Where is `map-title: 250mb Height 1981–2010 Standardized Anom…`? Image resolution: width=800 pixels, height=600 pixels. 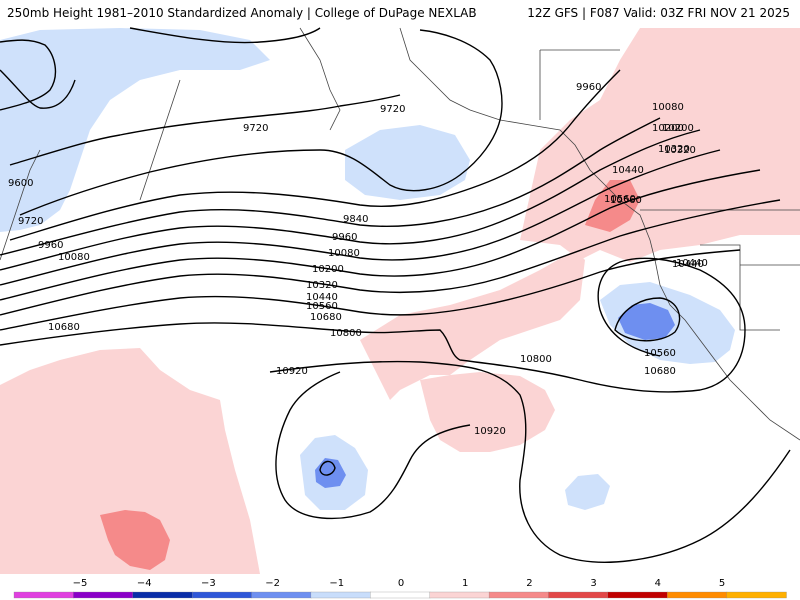 map-title: 250mb Height 1981–2010 Standardized Anom… is located at coordinates (242, 13).